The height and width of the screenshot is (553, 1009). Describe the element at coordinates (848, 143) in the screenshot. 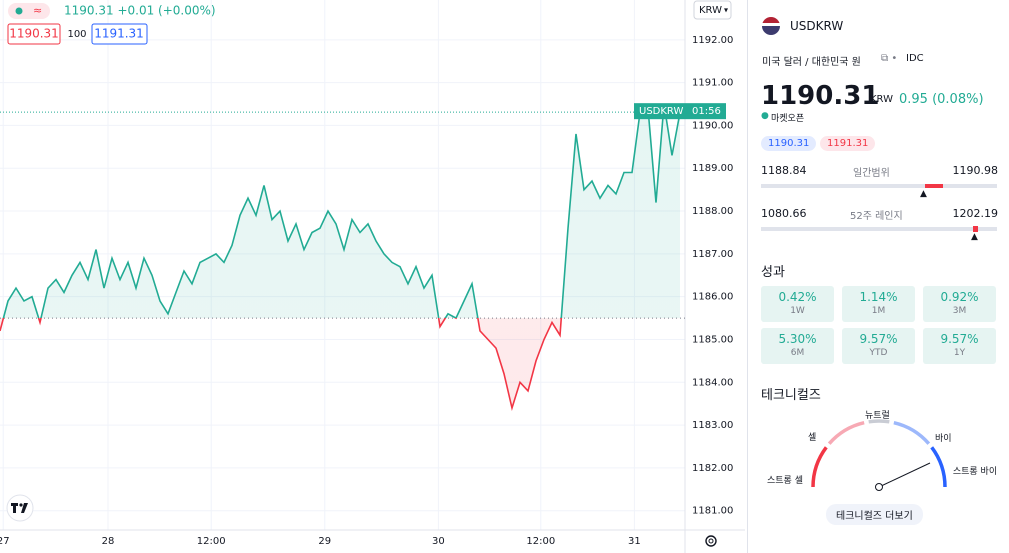

I see `ask-pill: 1191.31` at that location.